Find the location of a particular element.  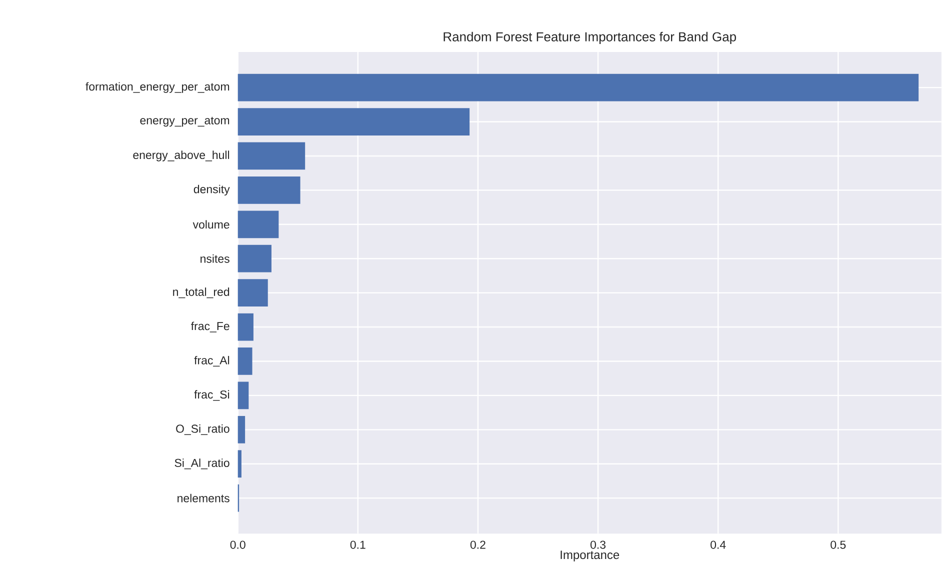

y-tick-label: energy_per_atom is located at coordinates (185, 122).